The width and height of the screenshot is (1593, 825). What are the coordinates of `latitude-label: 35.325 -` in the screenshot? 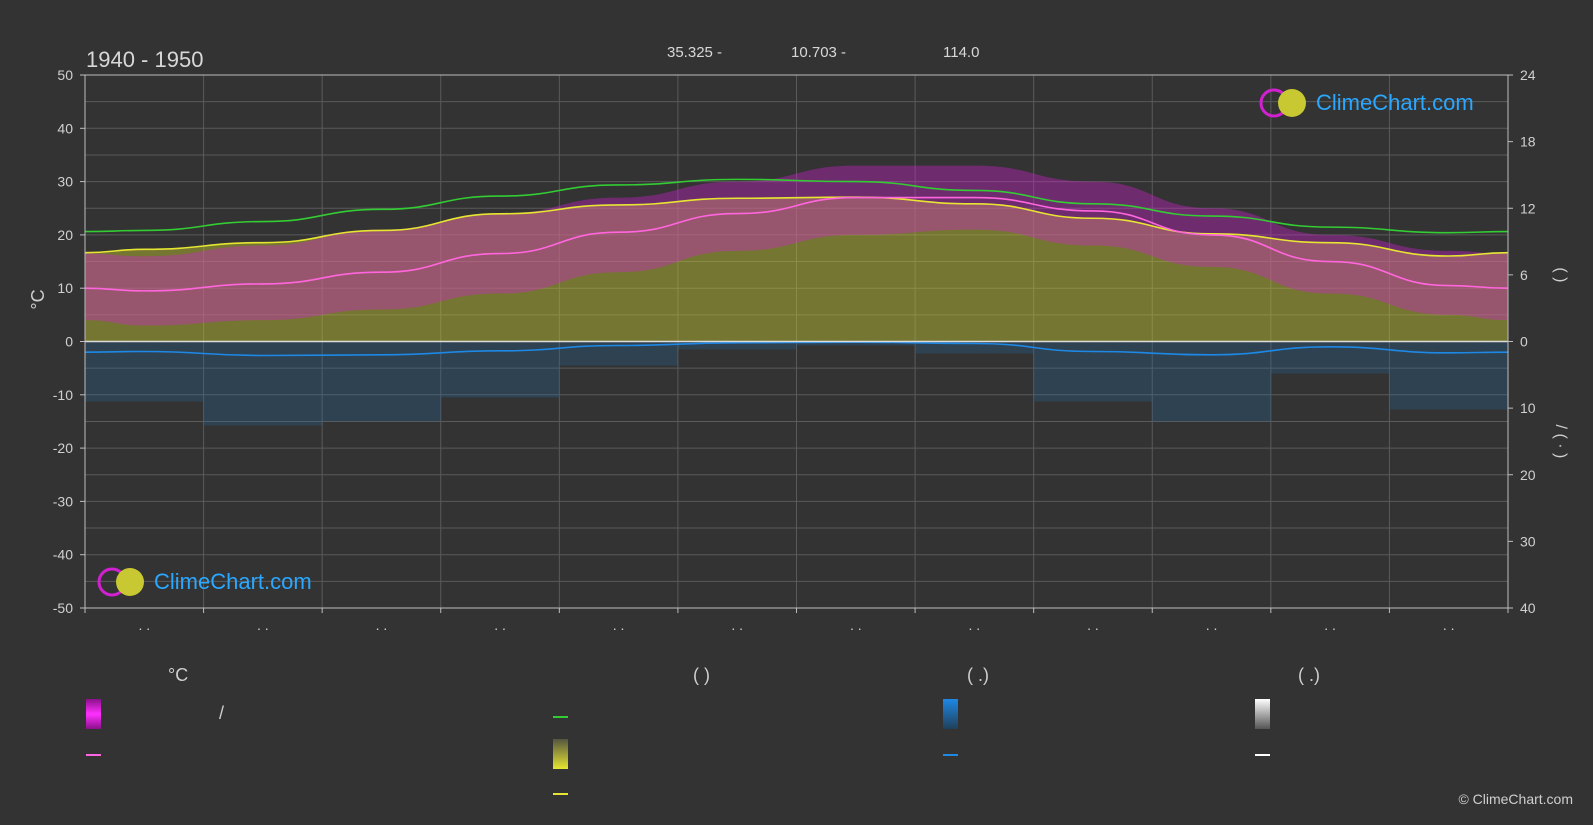 It's located at (695, 52).